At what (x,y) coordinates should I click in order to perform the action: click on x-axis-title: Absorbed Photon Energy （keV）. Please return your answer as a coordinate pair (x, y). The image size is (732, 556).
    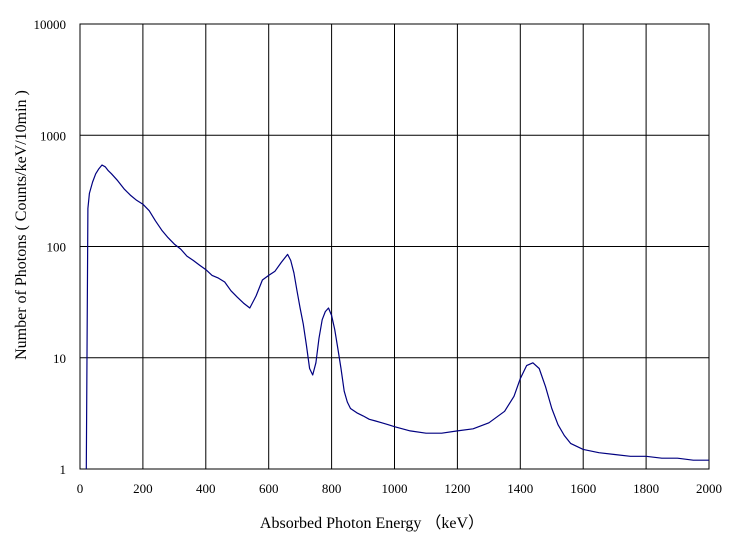
    Looking at the image, I should click on (372, 523).